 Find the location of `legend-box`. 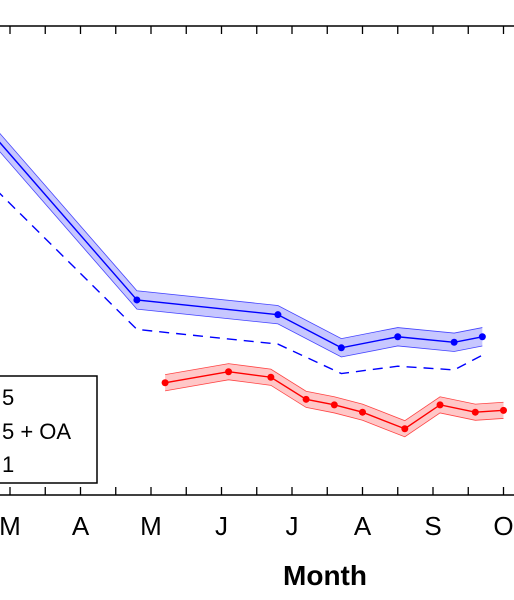

legend-box is located at coordinates (49, 429).